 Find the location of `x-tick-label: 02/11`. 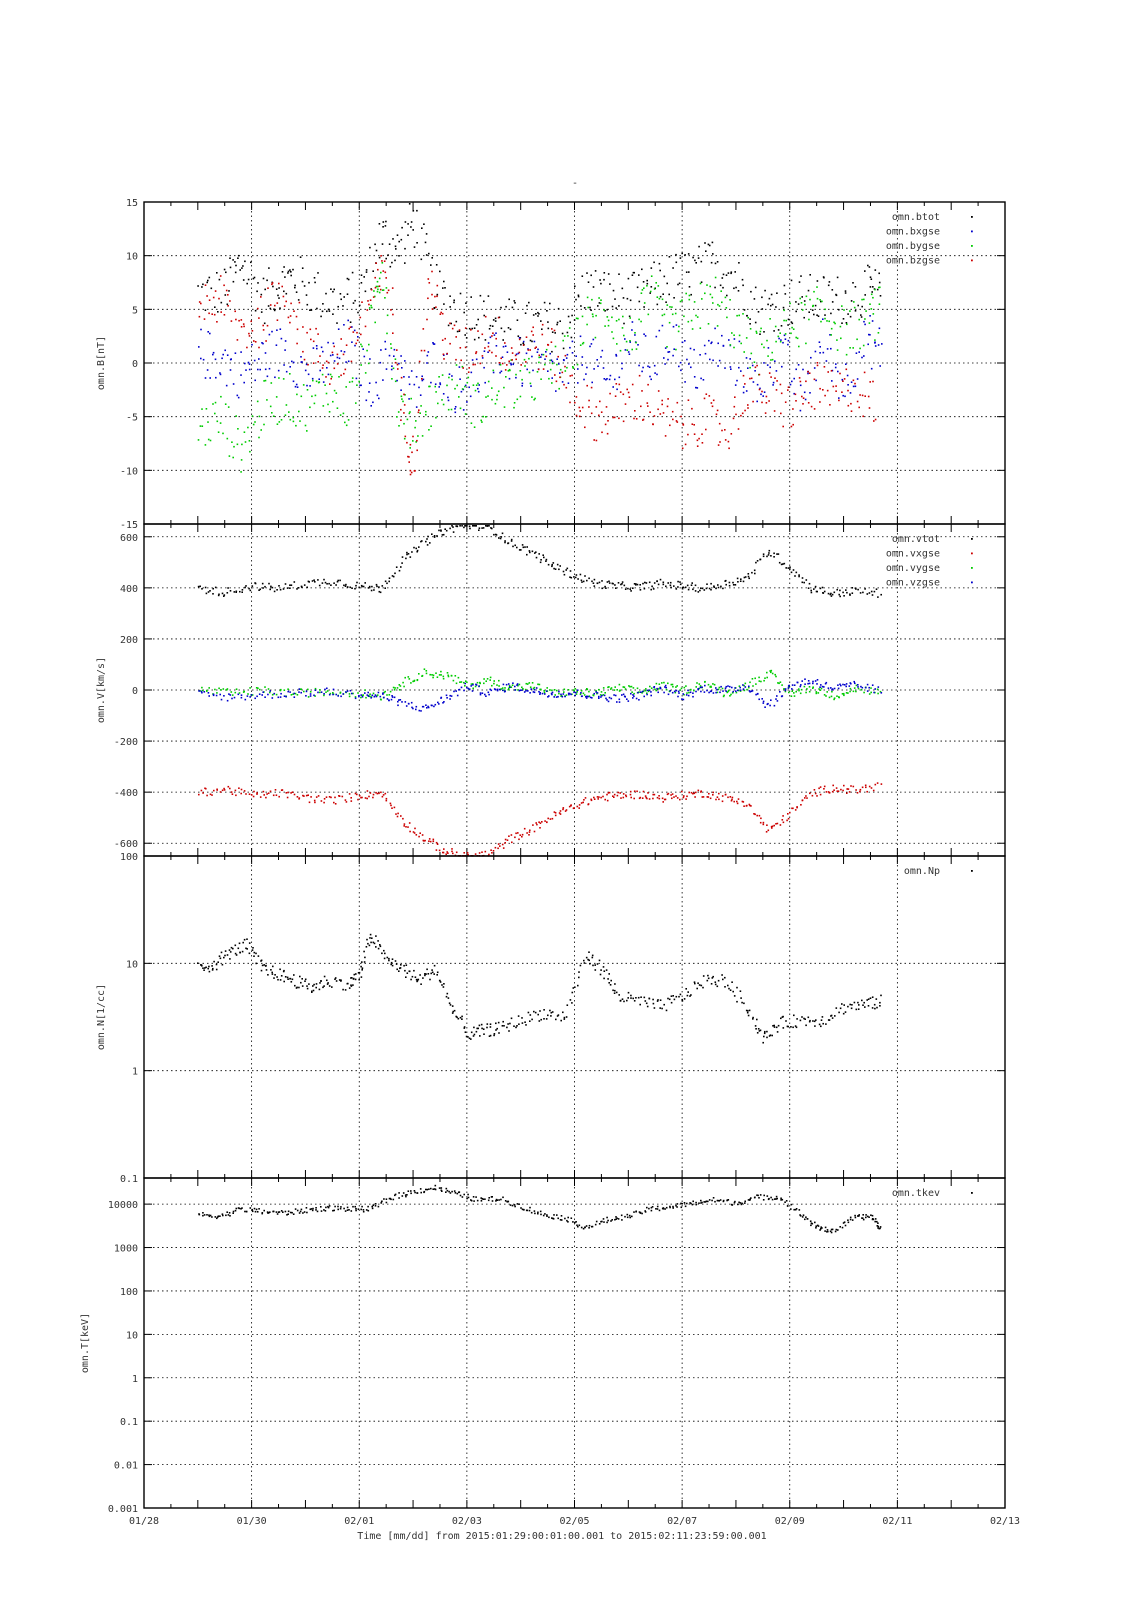

x-tick-label: 02/11 is located at coordinates (897, 1521).